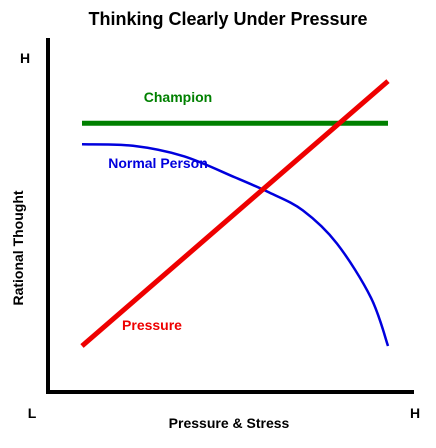 Image resolution: width=436 pixels, height=448 pixels. Describe the element at coordinates (32, 413) in the screenshot. I see `x-low-label: L` at that location.